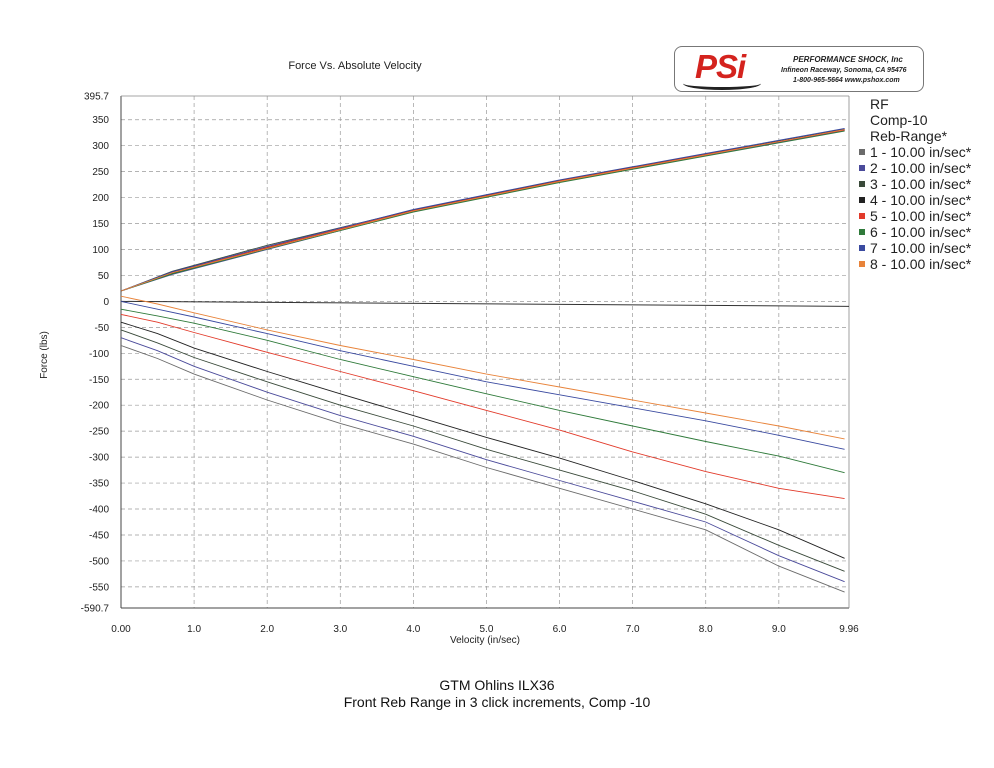 Image resolution: width=994 pixels, height=768 pixels. I want to click on chart-title: Force Vs. Absolute Velocity, so click(355, 66).